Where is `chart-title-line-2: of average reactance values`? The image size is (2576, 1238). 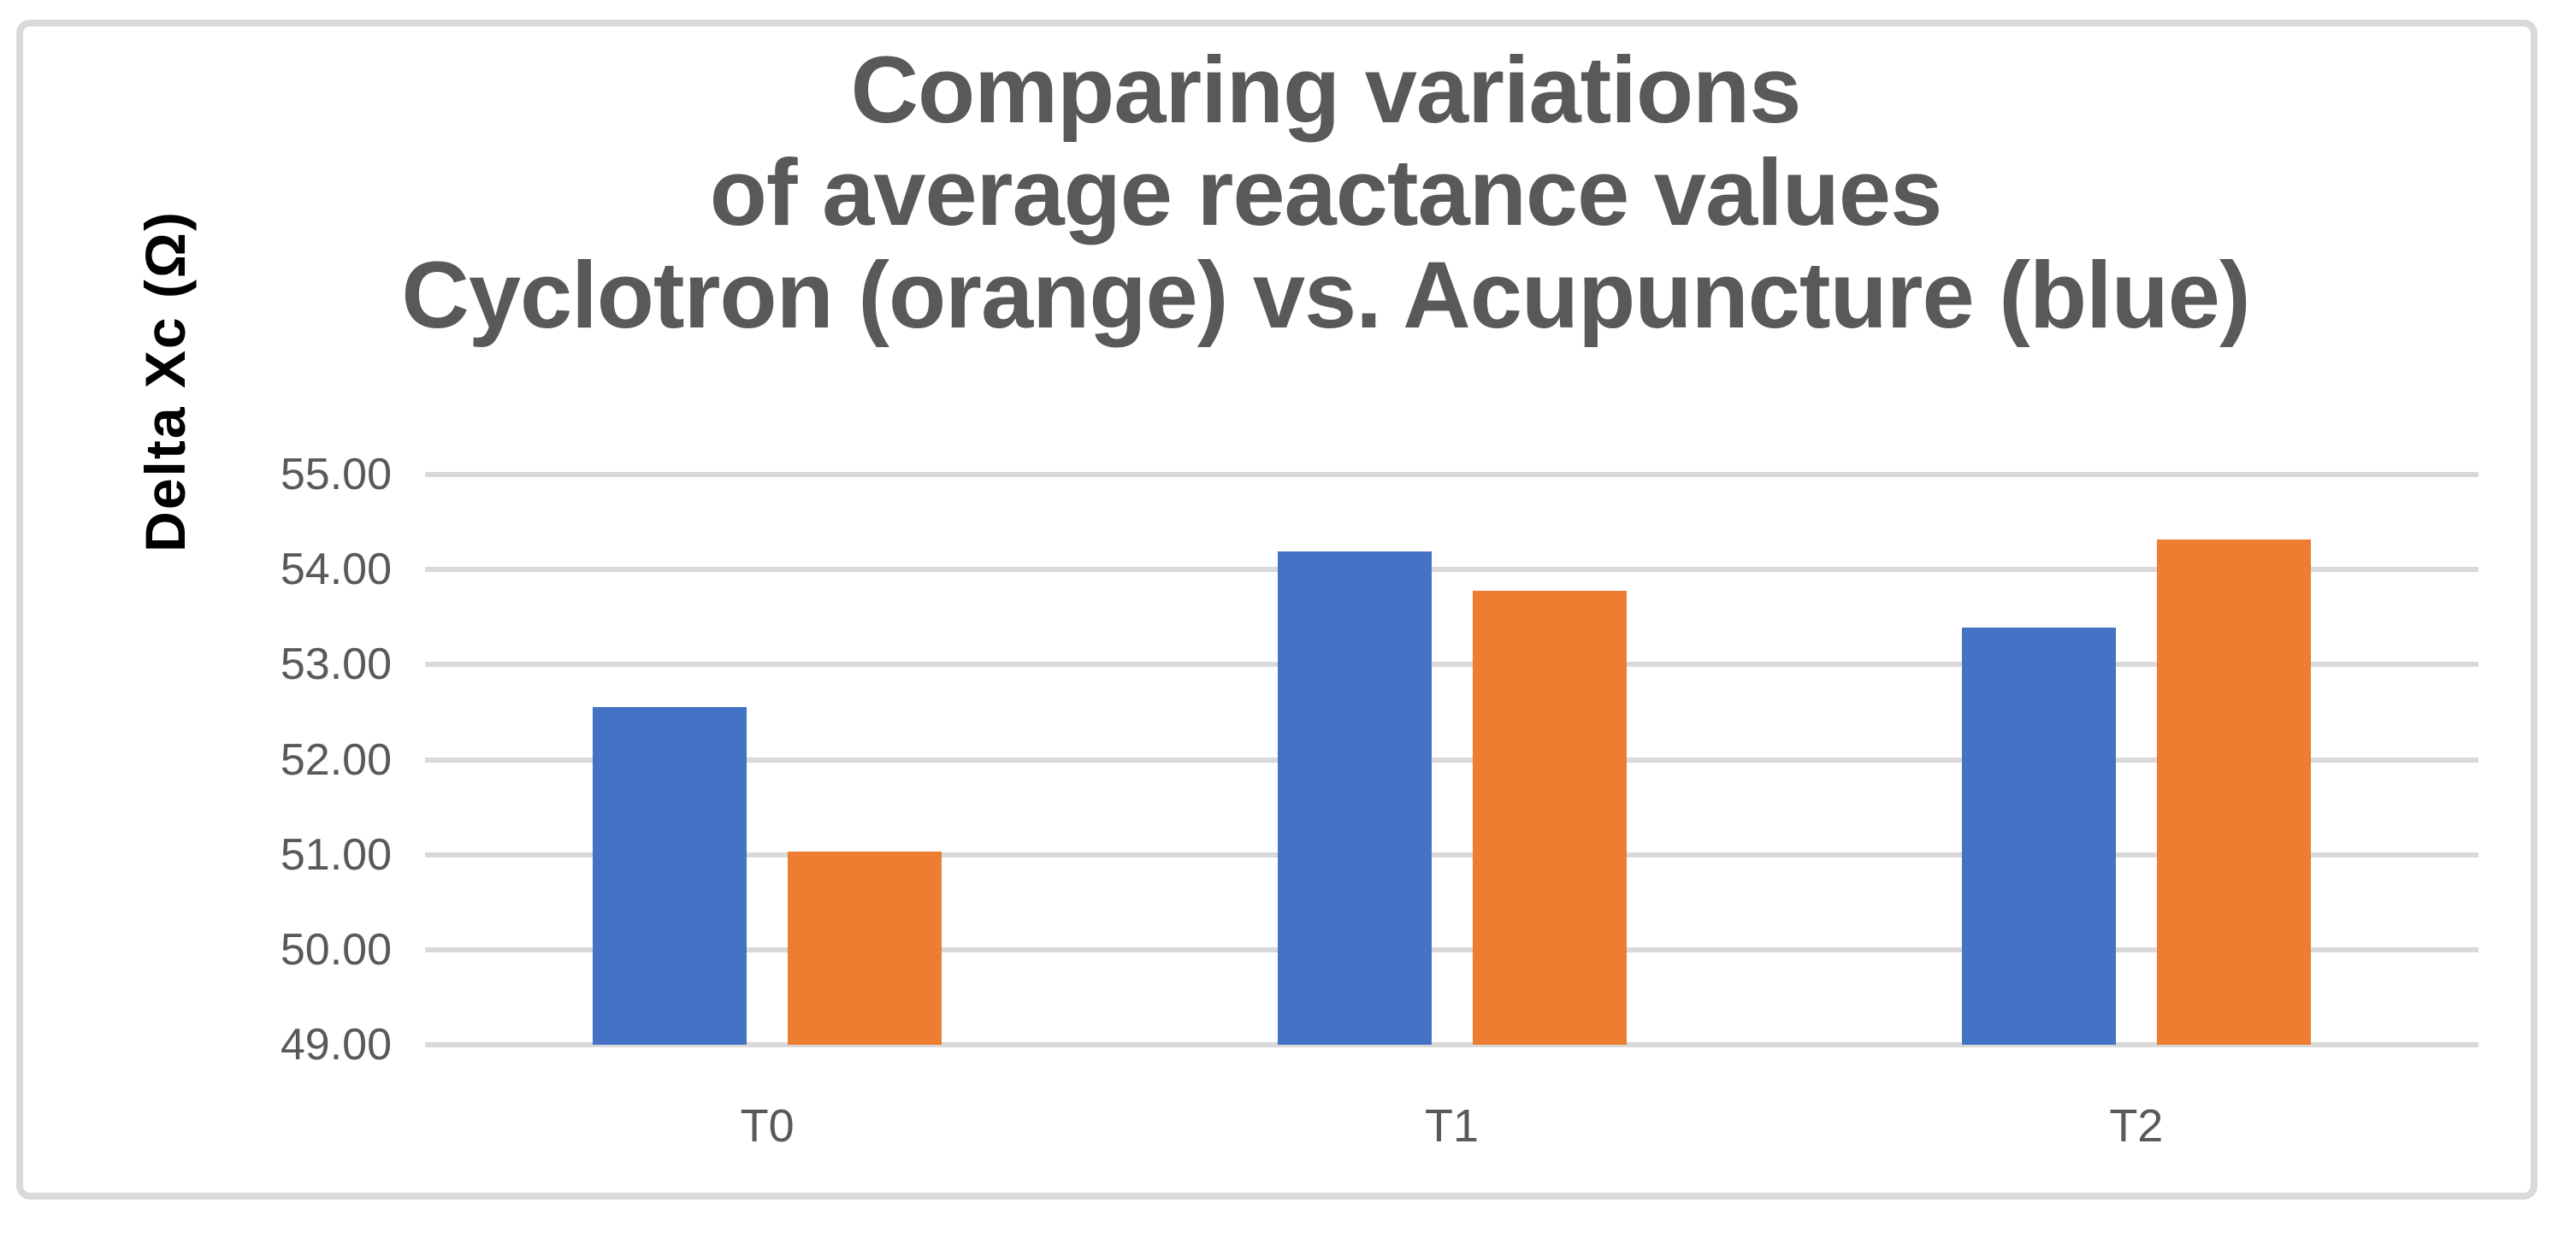 chart-title-line-2: of average reactance values is located at coordinates (1326, 192).